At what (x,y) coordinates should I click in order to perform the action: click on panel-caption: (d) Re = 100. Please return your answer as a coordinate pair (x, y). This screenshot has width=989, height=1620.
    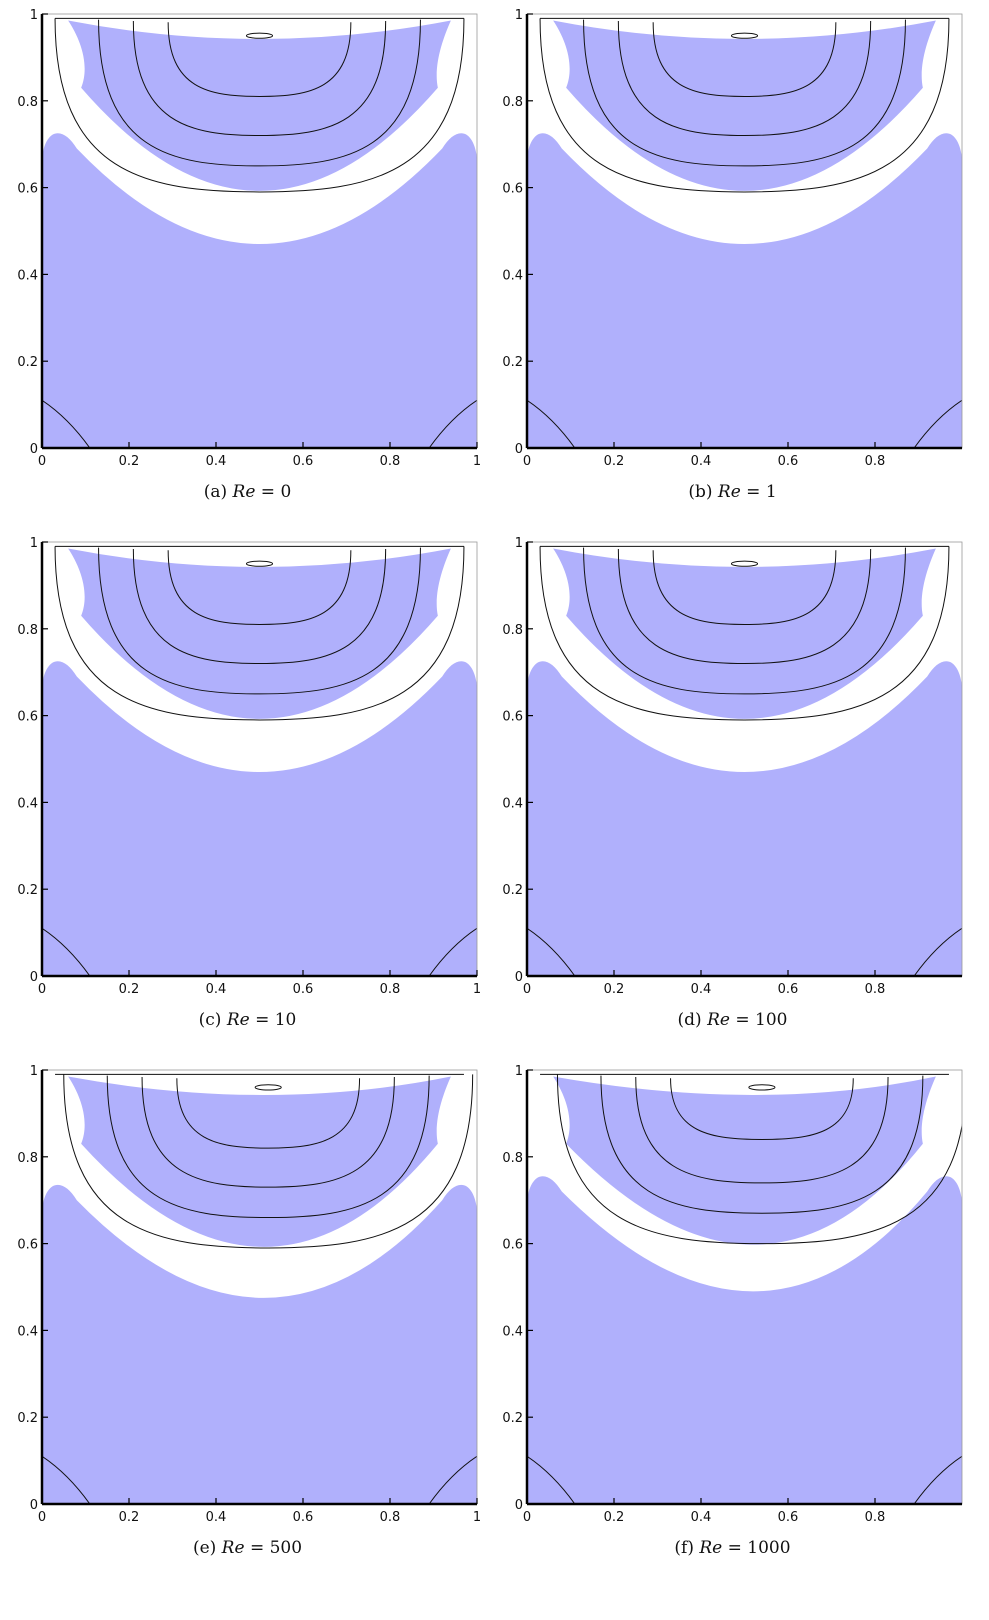
    Looking at the image, I should click on (732, 1020).